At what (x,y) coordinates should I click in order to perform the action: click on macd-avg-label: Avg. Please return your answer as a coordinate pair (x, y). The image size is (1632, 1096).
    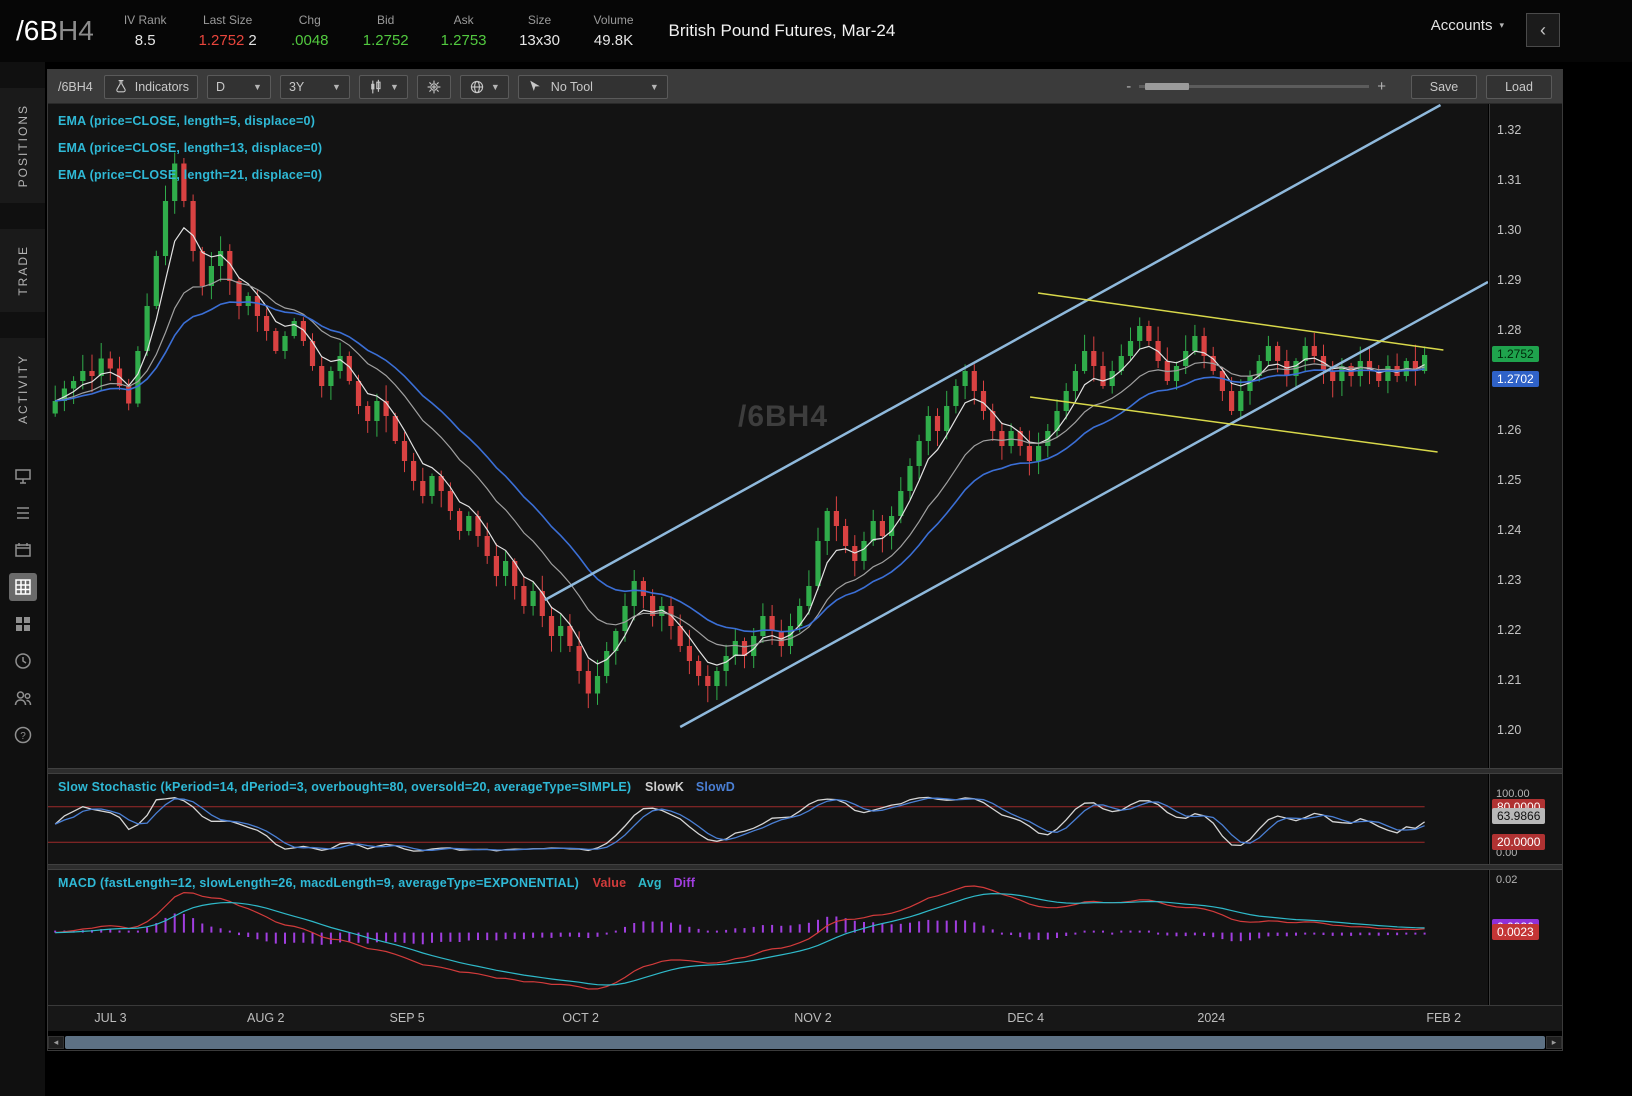
    Looking at the image, I should click on (649, 883).